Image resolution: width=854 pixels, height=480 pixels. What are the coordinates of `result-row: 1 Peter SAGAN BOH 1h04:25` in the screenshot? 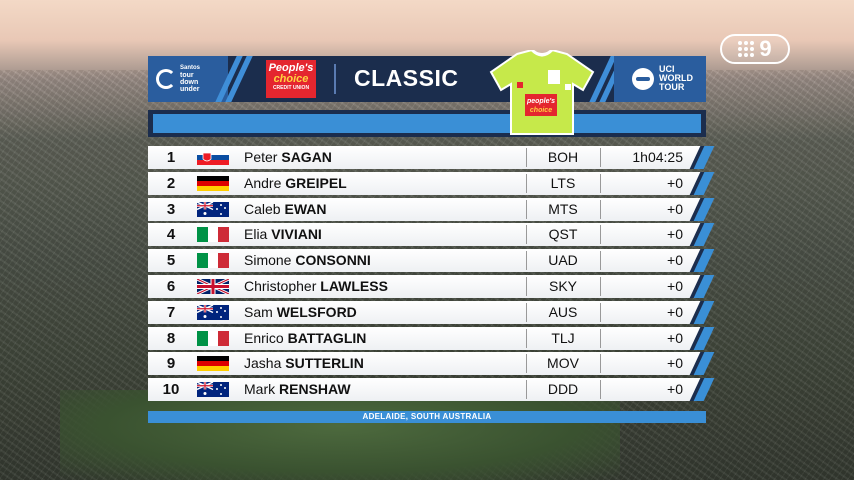 It's located at (431, 157).